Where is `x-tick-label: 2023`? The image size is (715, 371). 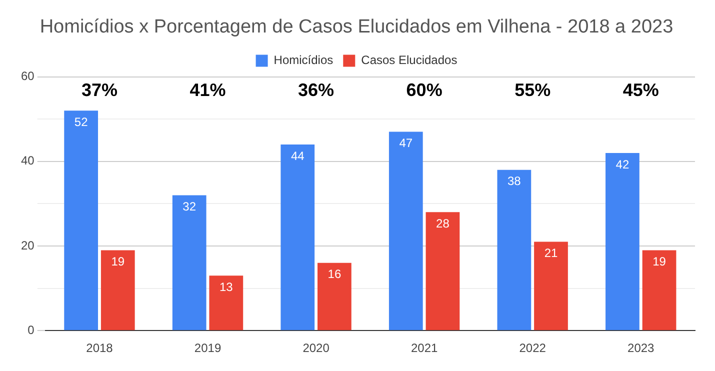
x-tick-label: 2023 is located at coordinates (641, 348).